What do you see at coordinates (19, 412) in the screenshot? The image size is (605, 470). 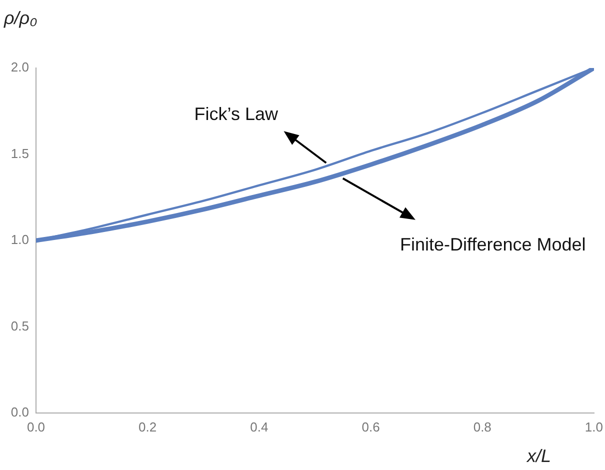 I see `y-tick-label: 0.0` at bounding box center [19, 412].